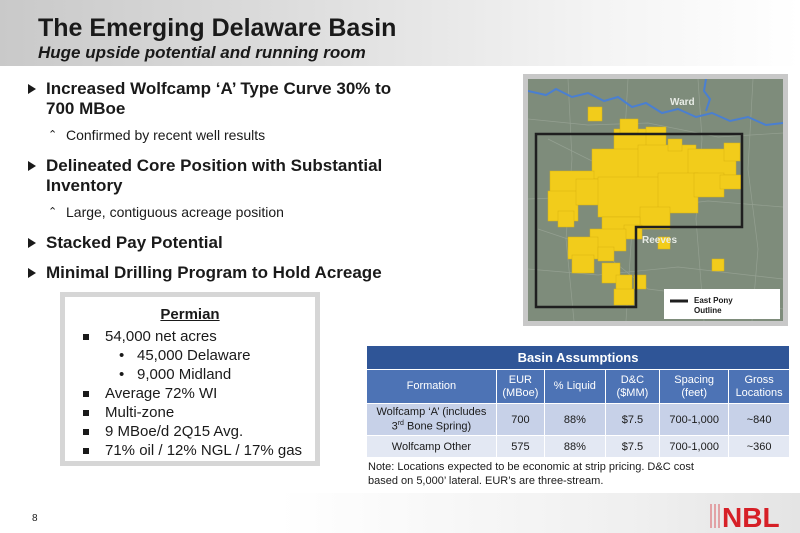  What do you see at coordinates (184, 374) in the screenshot?
I see `item-text: 9,000 Midland` at bounding box center [184, 374].